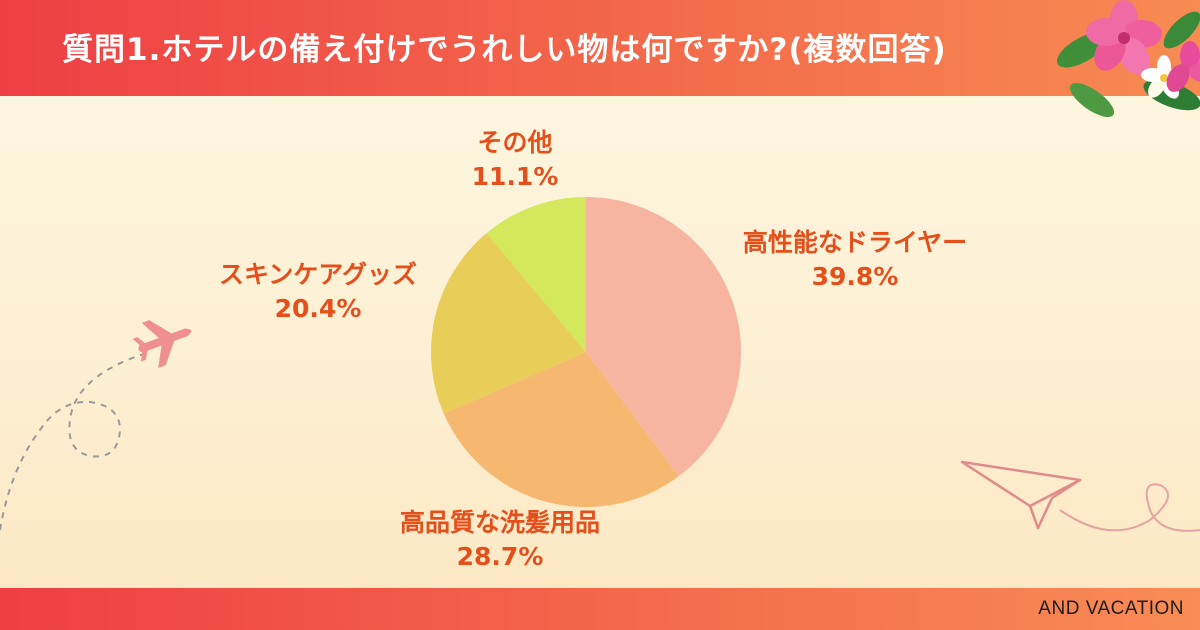 Image resolution: width=1200 pixels, height=630 pixels. Describe the element at coordinates (515, 160) in the screenshot. I see `slice-label-other: その他 11.1%` at that location.